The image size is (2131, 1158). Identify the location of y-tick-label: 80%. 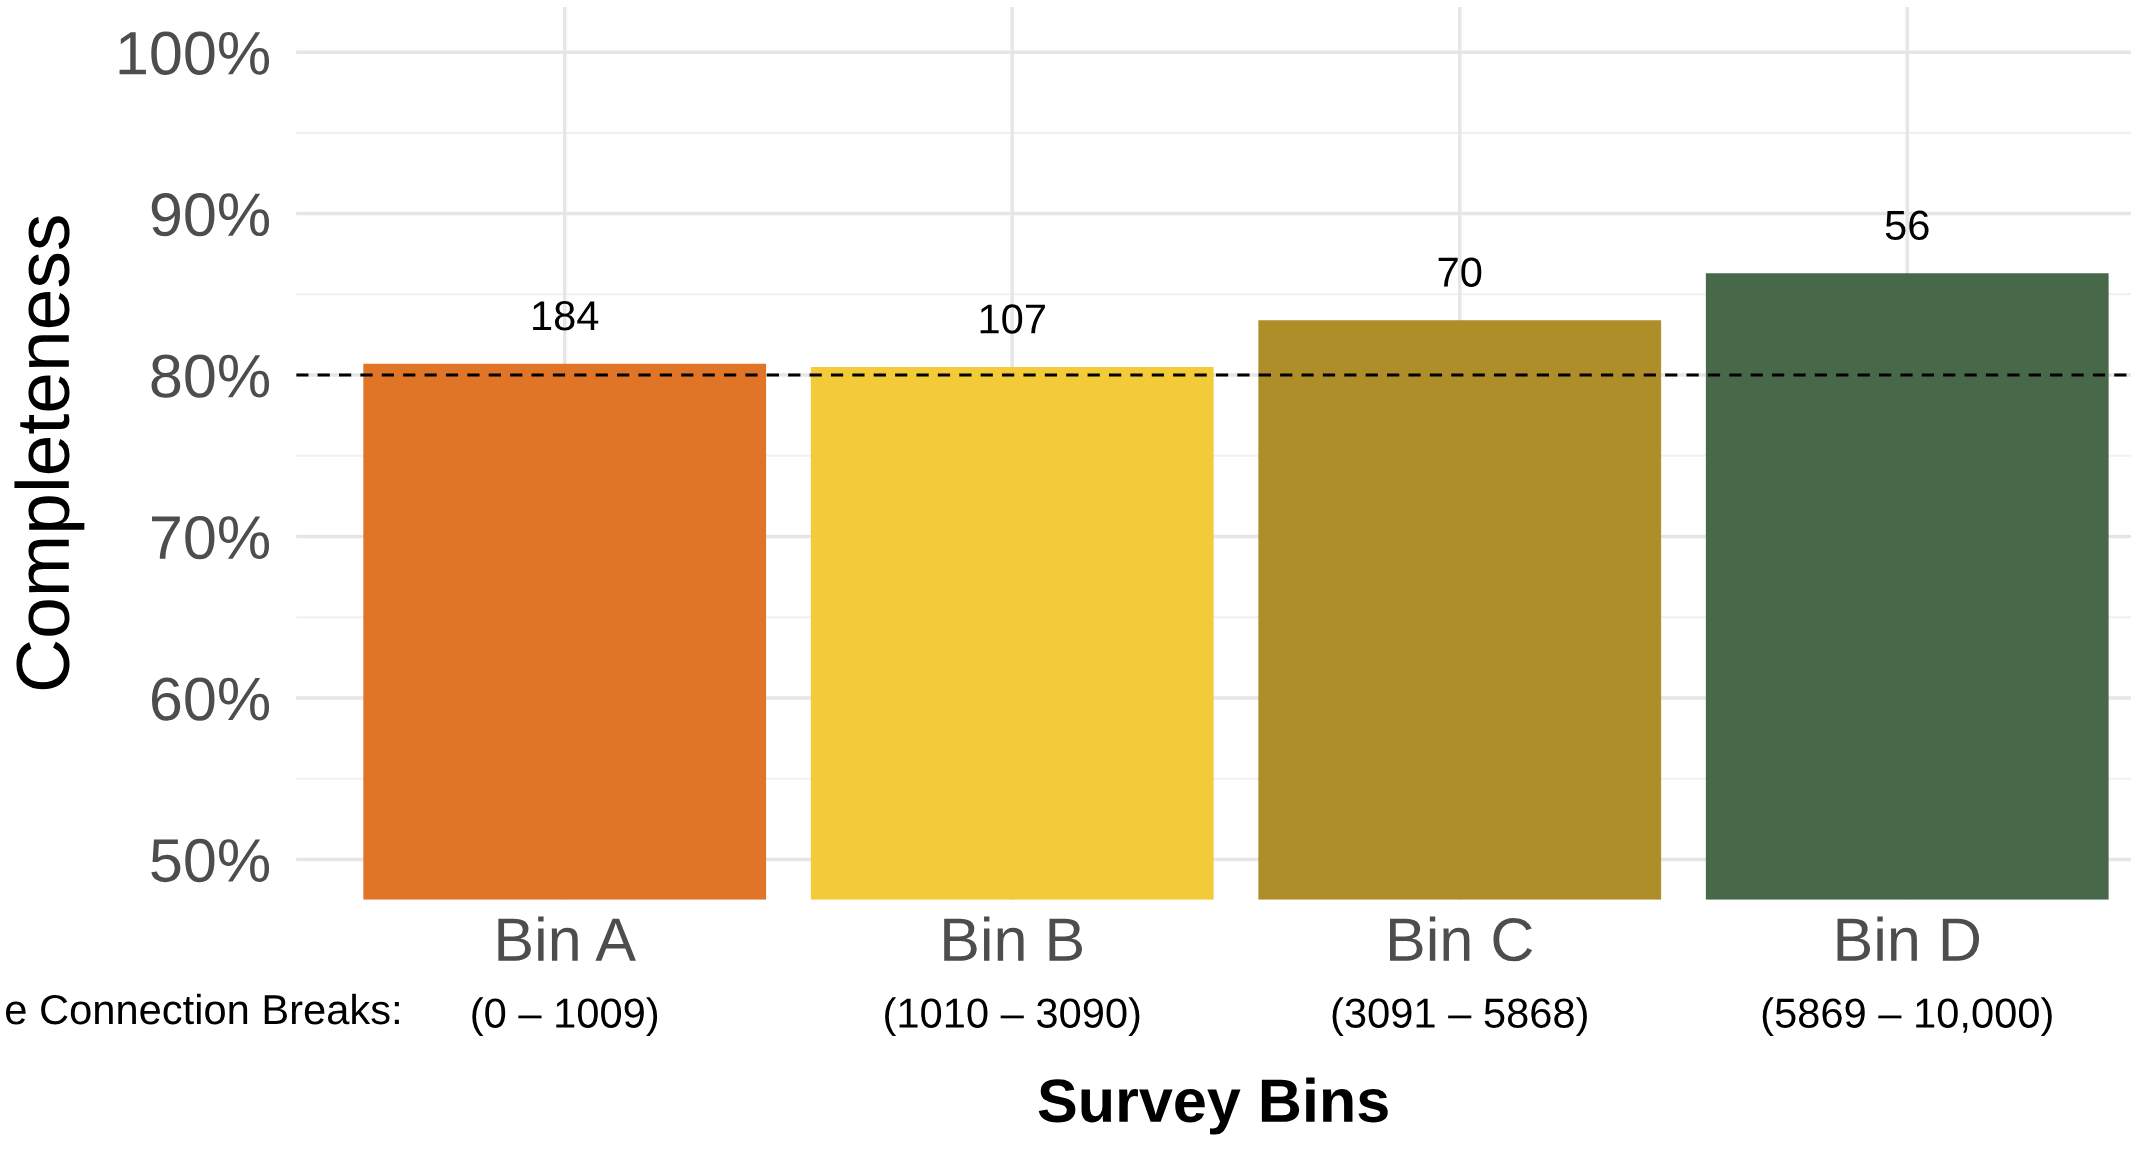
(210, 376).